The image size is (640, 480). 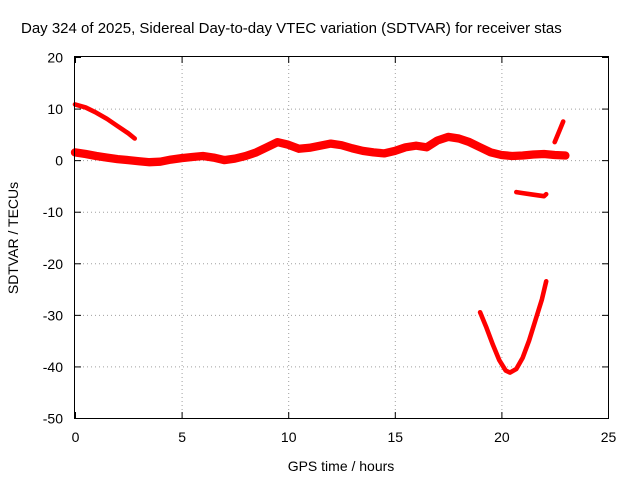 I want to click on series-deep-dip, so click(x=513, y=326).